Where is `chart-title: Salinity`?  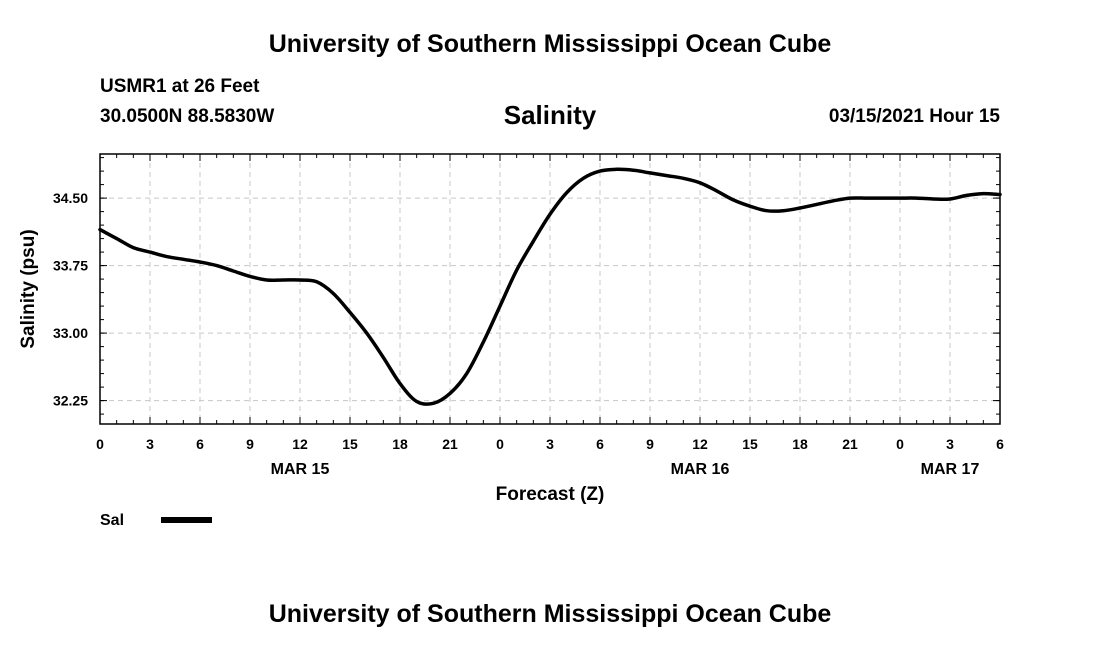 chart-title: Salinity is located at coordinates (550, 115).